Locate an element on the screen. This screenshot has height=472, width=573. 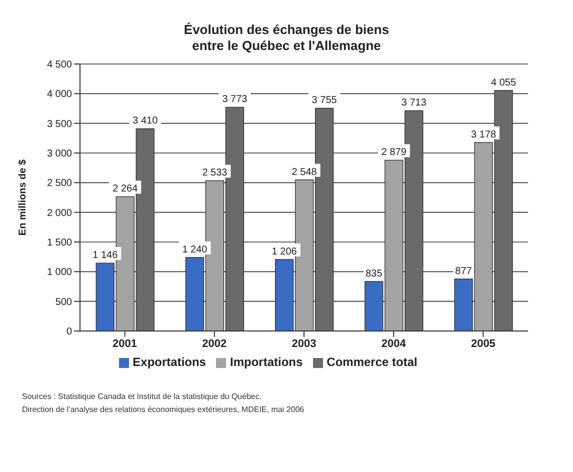
data-label: 1 146 is located at coordinates (105, 256).